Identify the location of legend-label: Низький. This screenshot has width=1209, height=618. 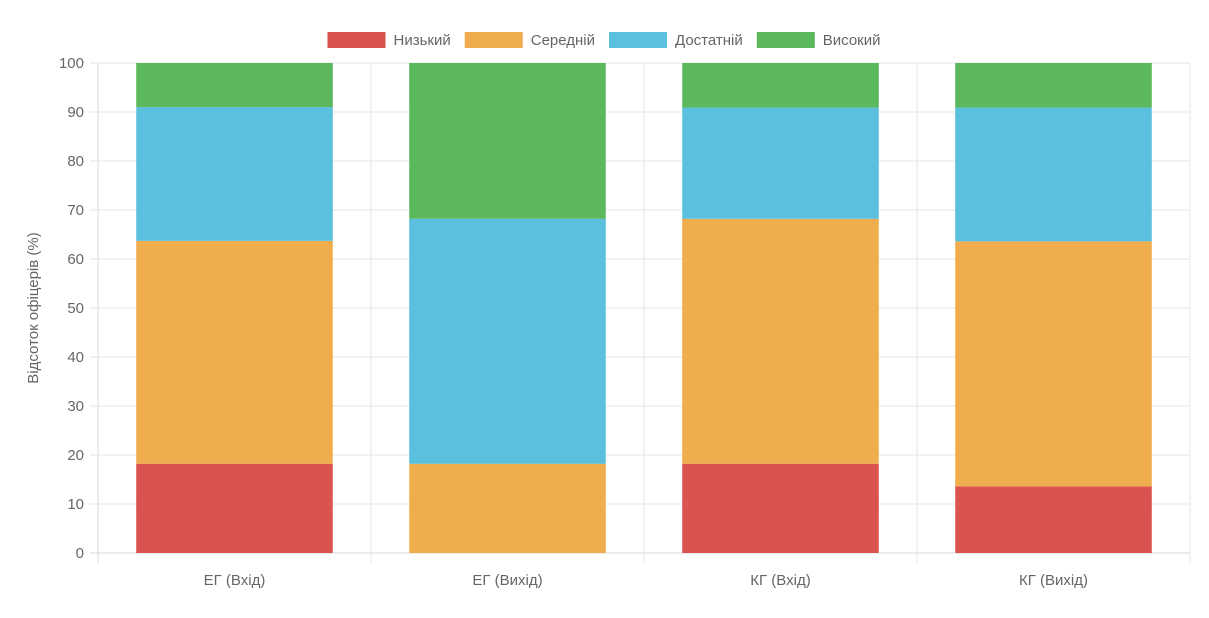
(422, 40).